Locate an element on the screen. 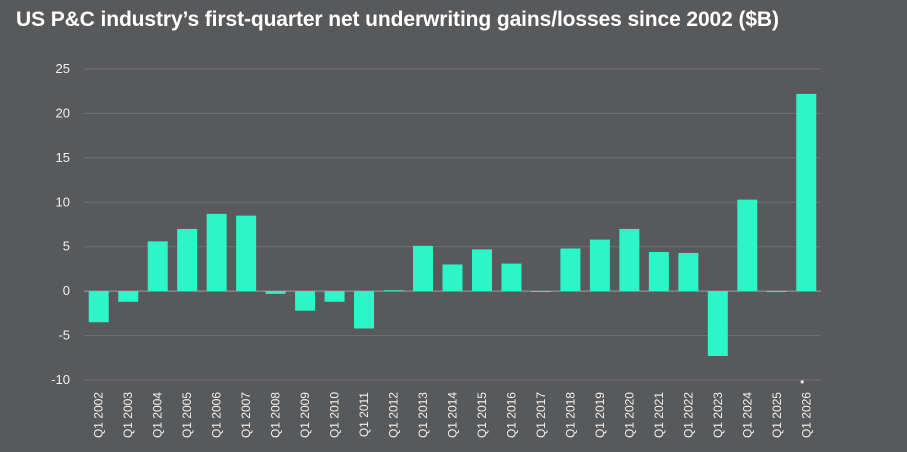  y-tick-label: 5 is located at coordinates (66, 246).